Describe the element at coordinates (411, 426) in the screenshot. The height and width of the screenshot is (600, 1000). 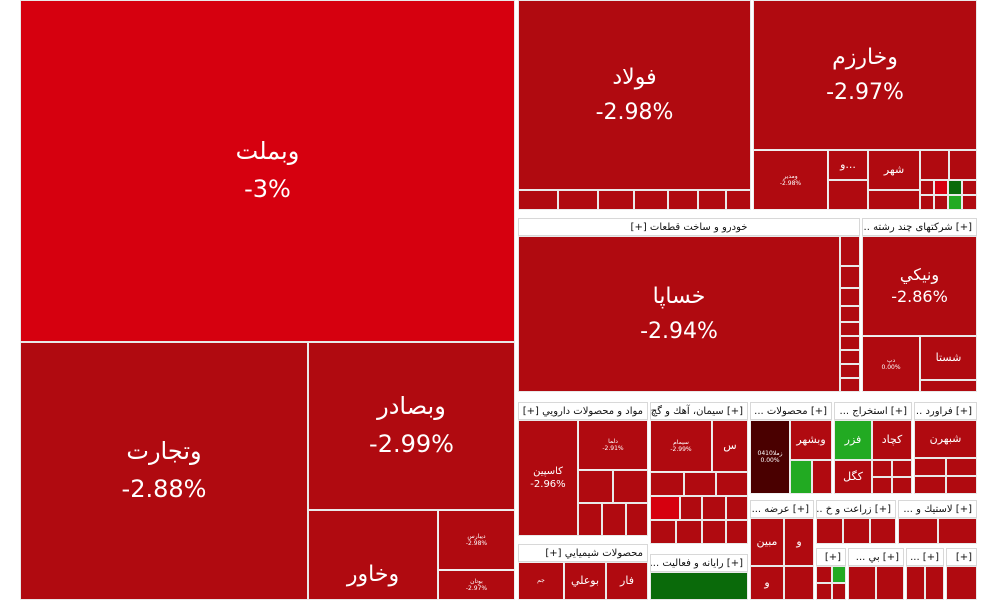
I see `tile-vbsader: وبصادر -2.99%` at that location.